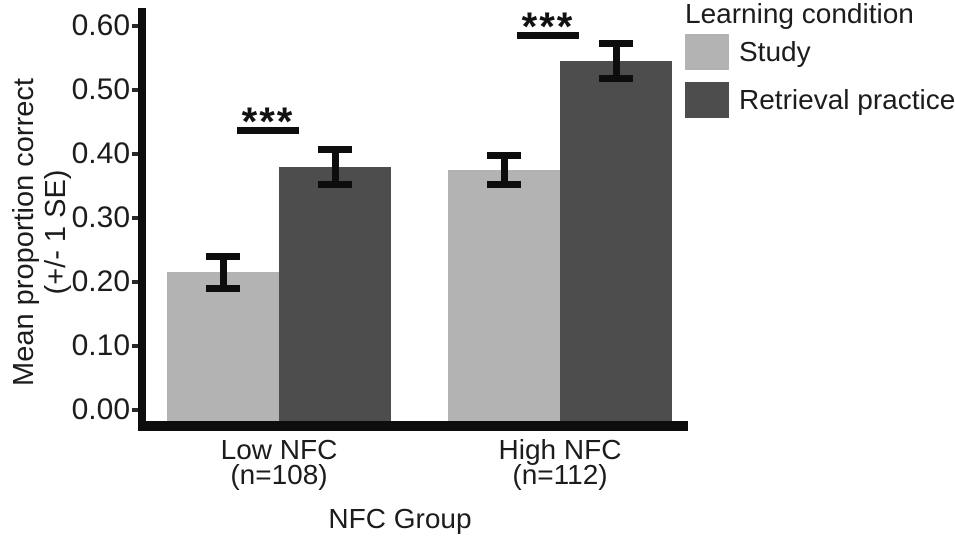 Image resolution: width=955 pixels, height=539 pixels. I want to click on legend-items: Study Retrieval practice, so click(820, 76).